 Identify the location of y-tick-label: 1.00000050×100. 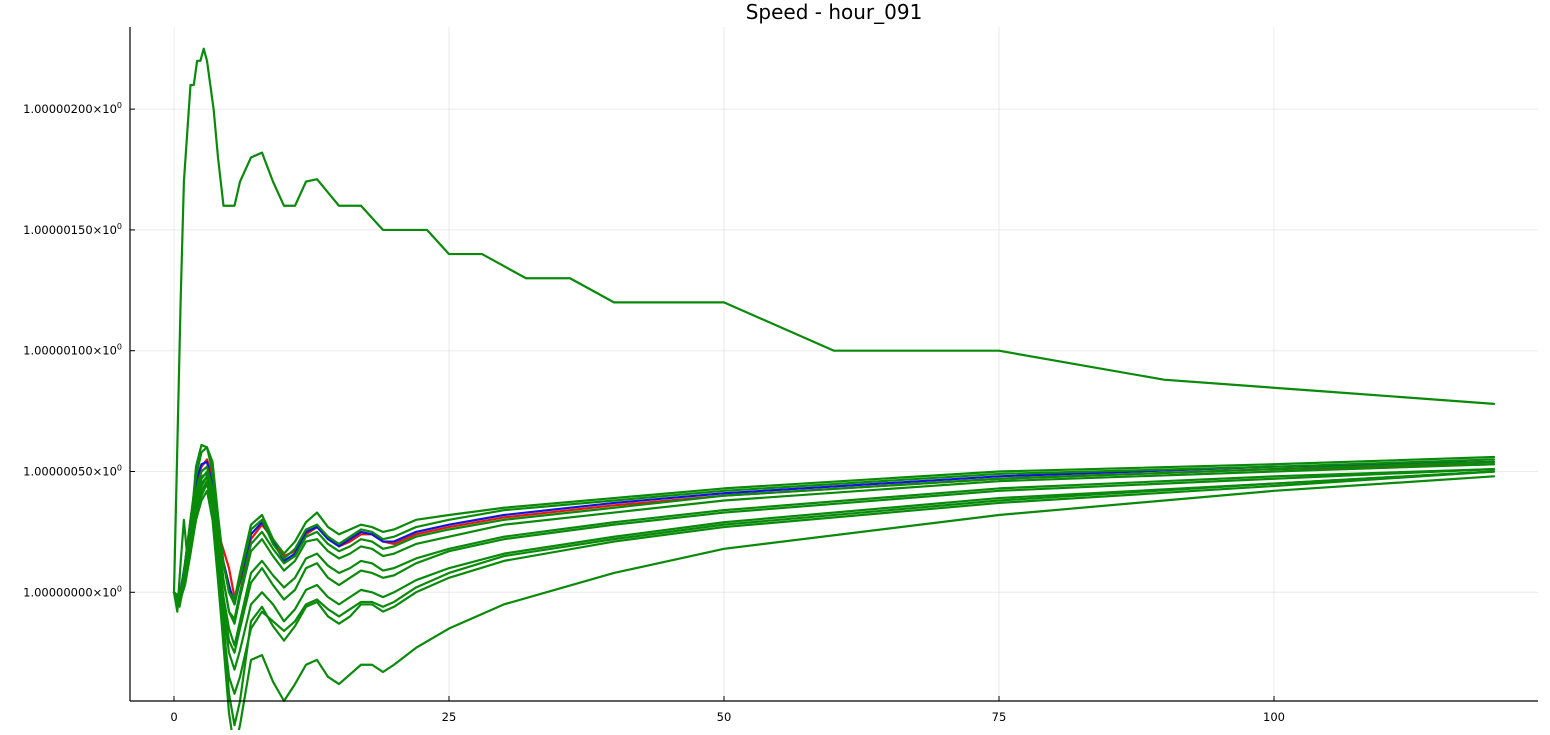
(72, 471).